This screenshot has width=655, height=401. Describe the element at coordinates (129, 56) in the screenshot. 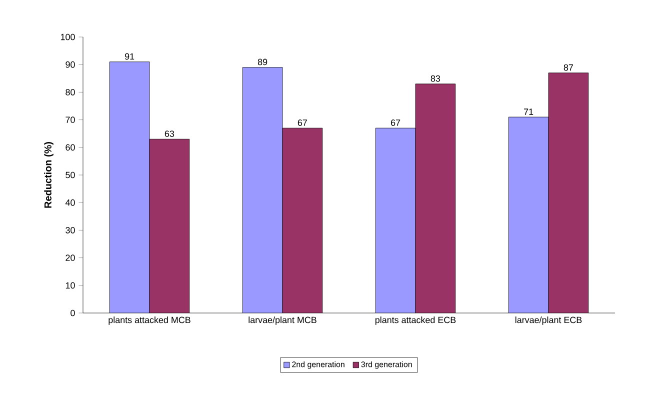

I see `data-label: 91` at that location.